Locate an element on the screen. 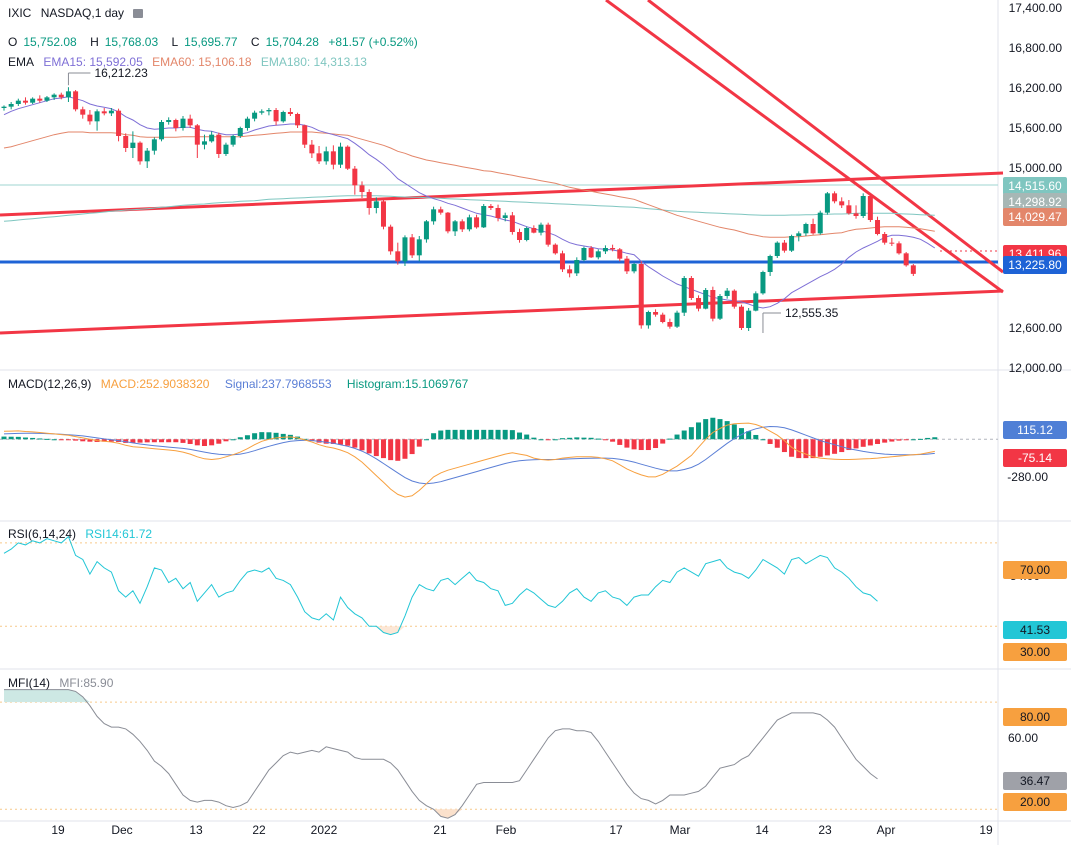  ema-label: EMA is located at coordinates (21, 62).